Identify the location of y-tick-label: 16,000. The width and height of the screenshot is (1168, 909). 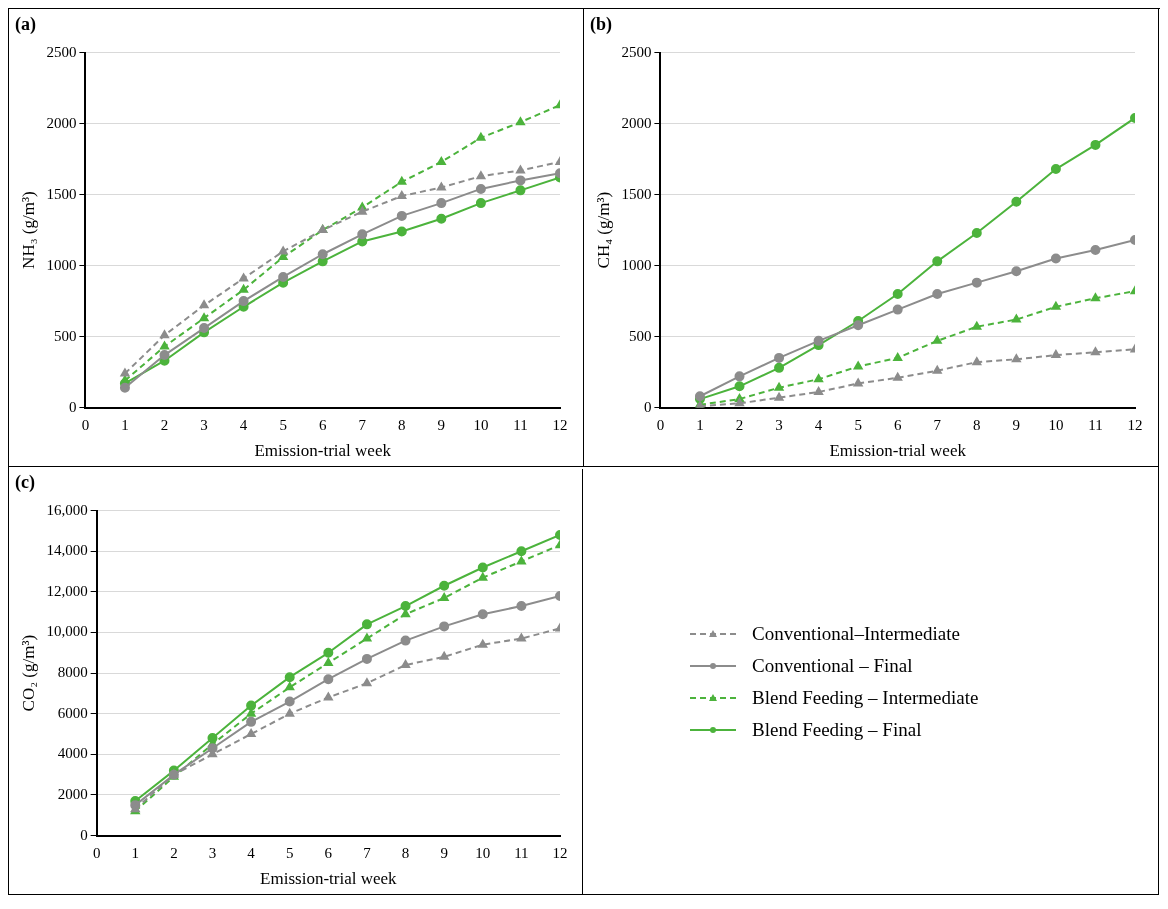
(67, 509).